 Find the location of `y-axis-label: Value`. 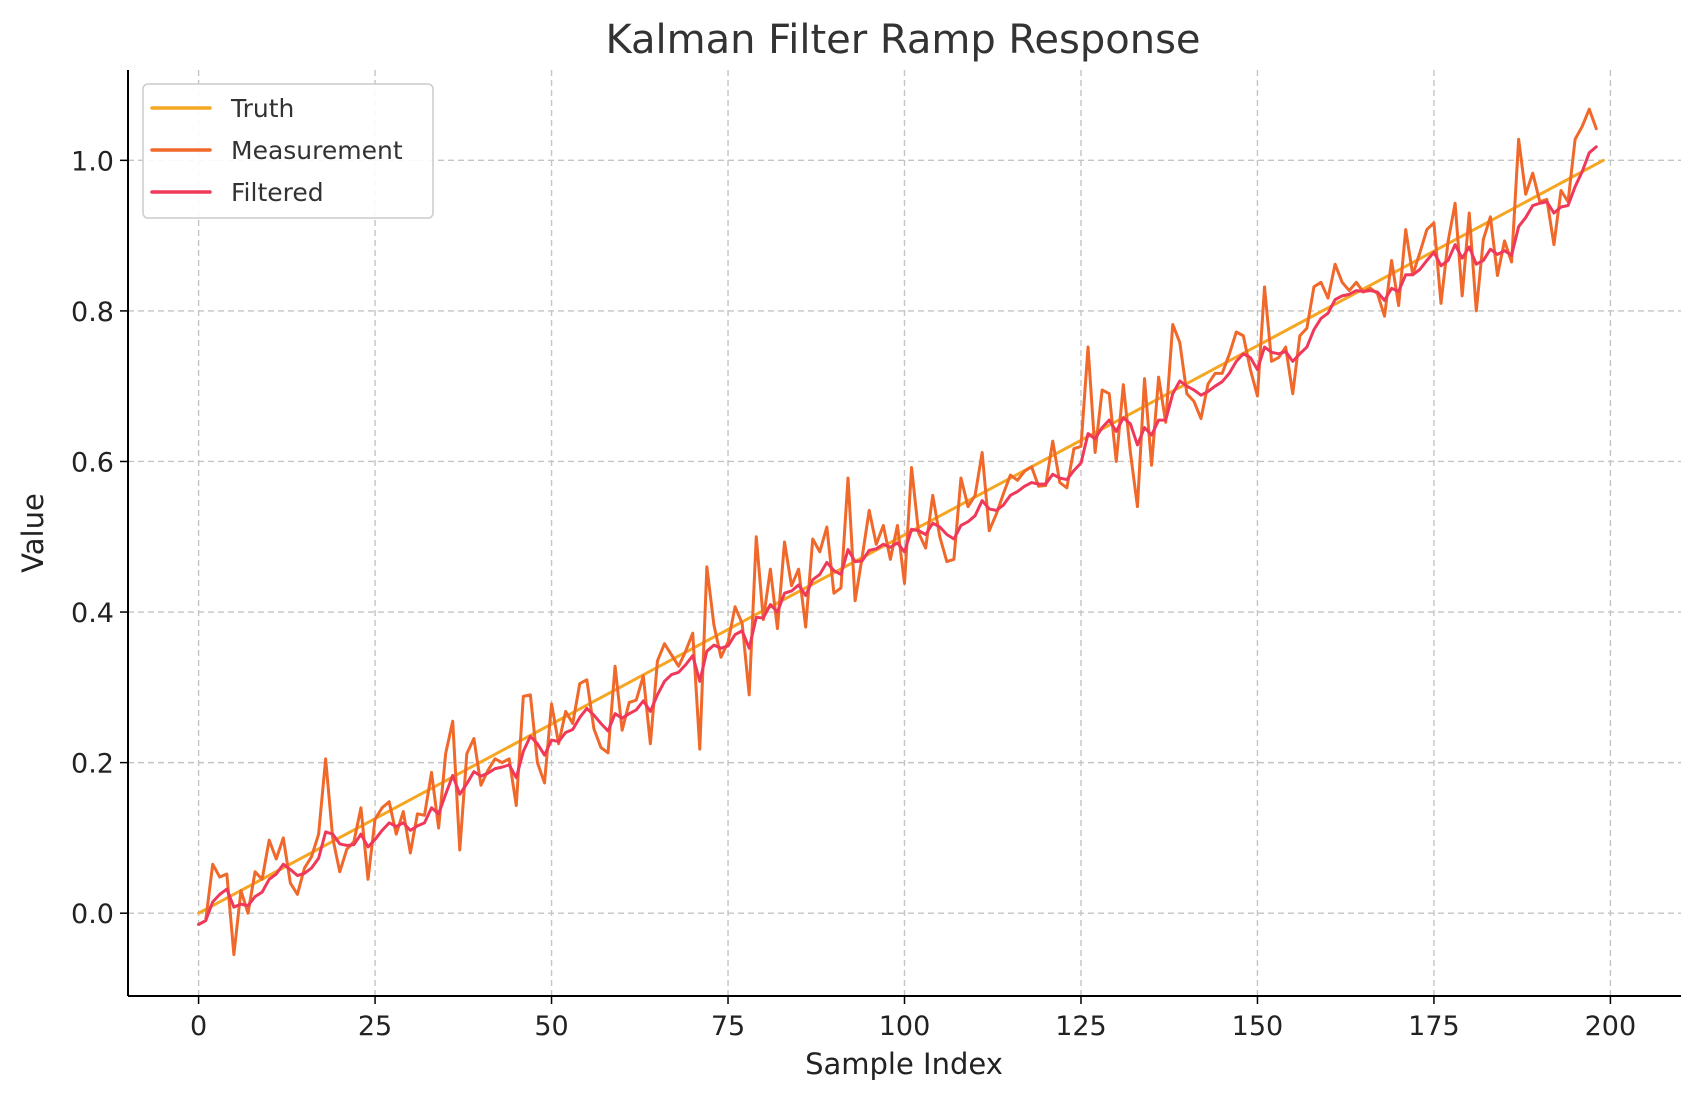

y-axis-label: Value is located at coordinates (33, 533).